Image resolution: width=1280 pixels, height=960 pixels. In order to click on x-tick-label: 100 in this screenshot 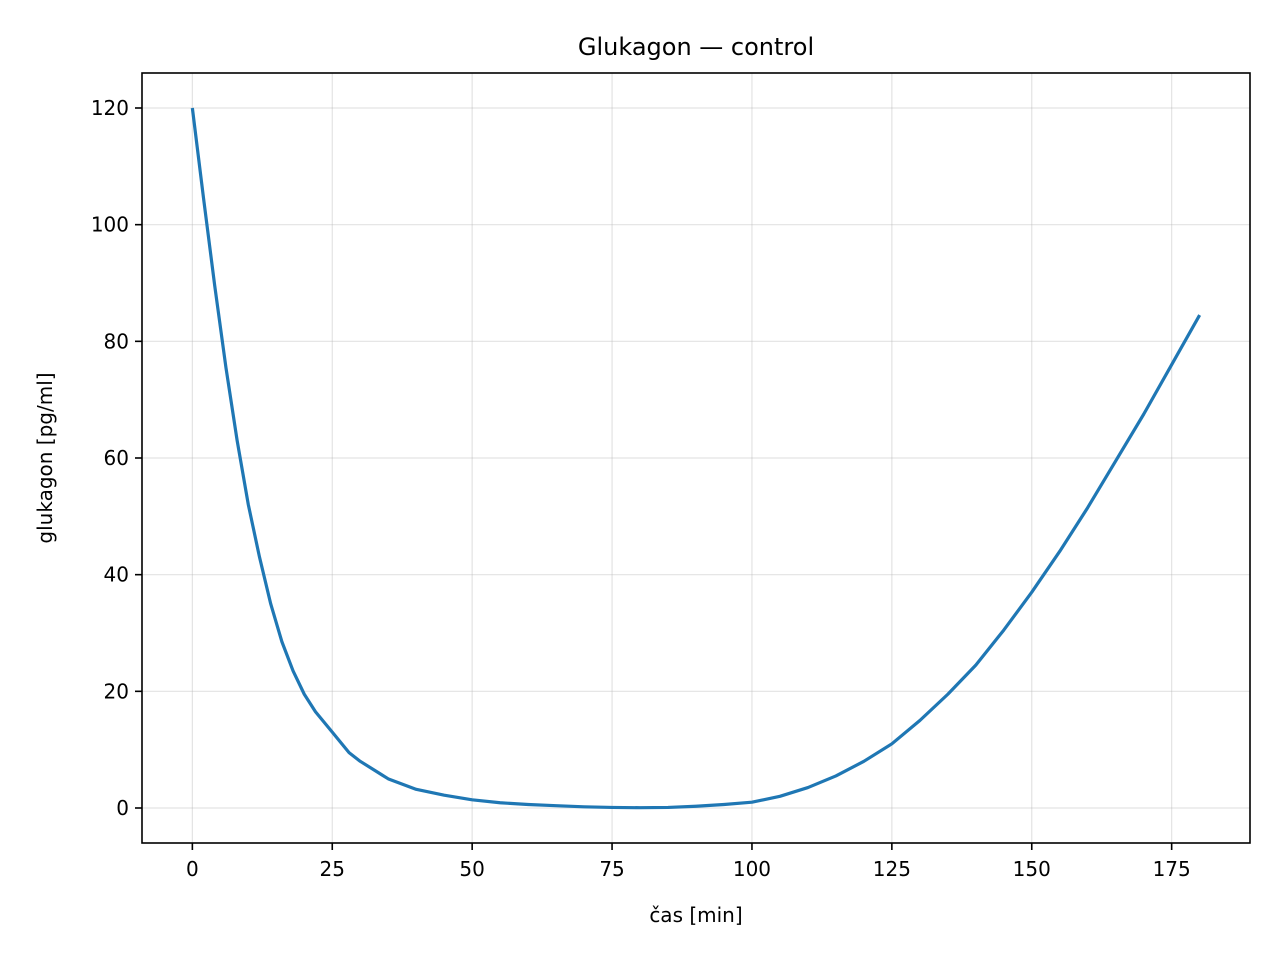, I will do `click(752, 869)`.